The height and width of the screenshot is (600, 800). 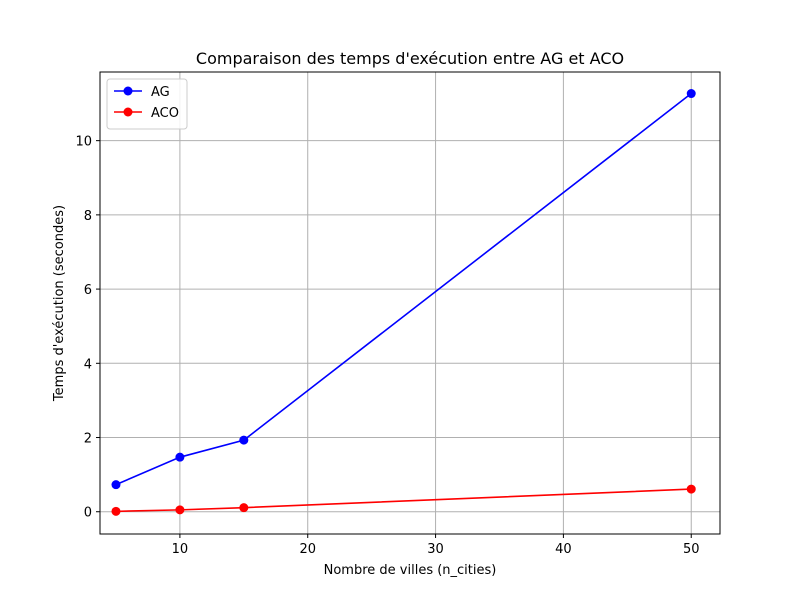 I want to click on series-line-aco, so click(x=403, y=500).